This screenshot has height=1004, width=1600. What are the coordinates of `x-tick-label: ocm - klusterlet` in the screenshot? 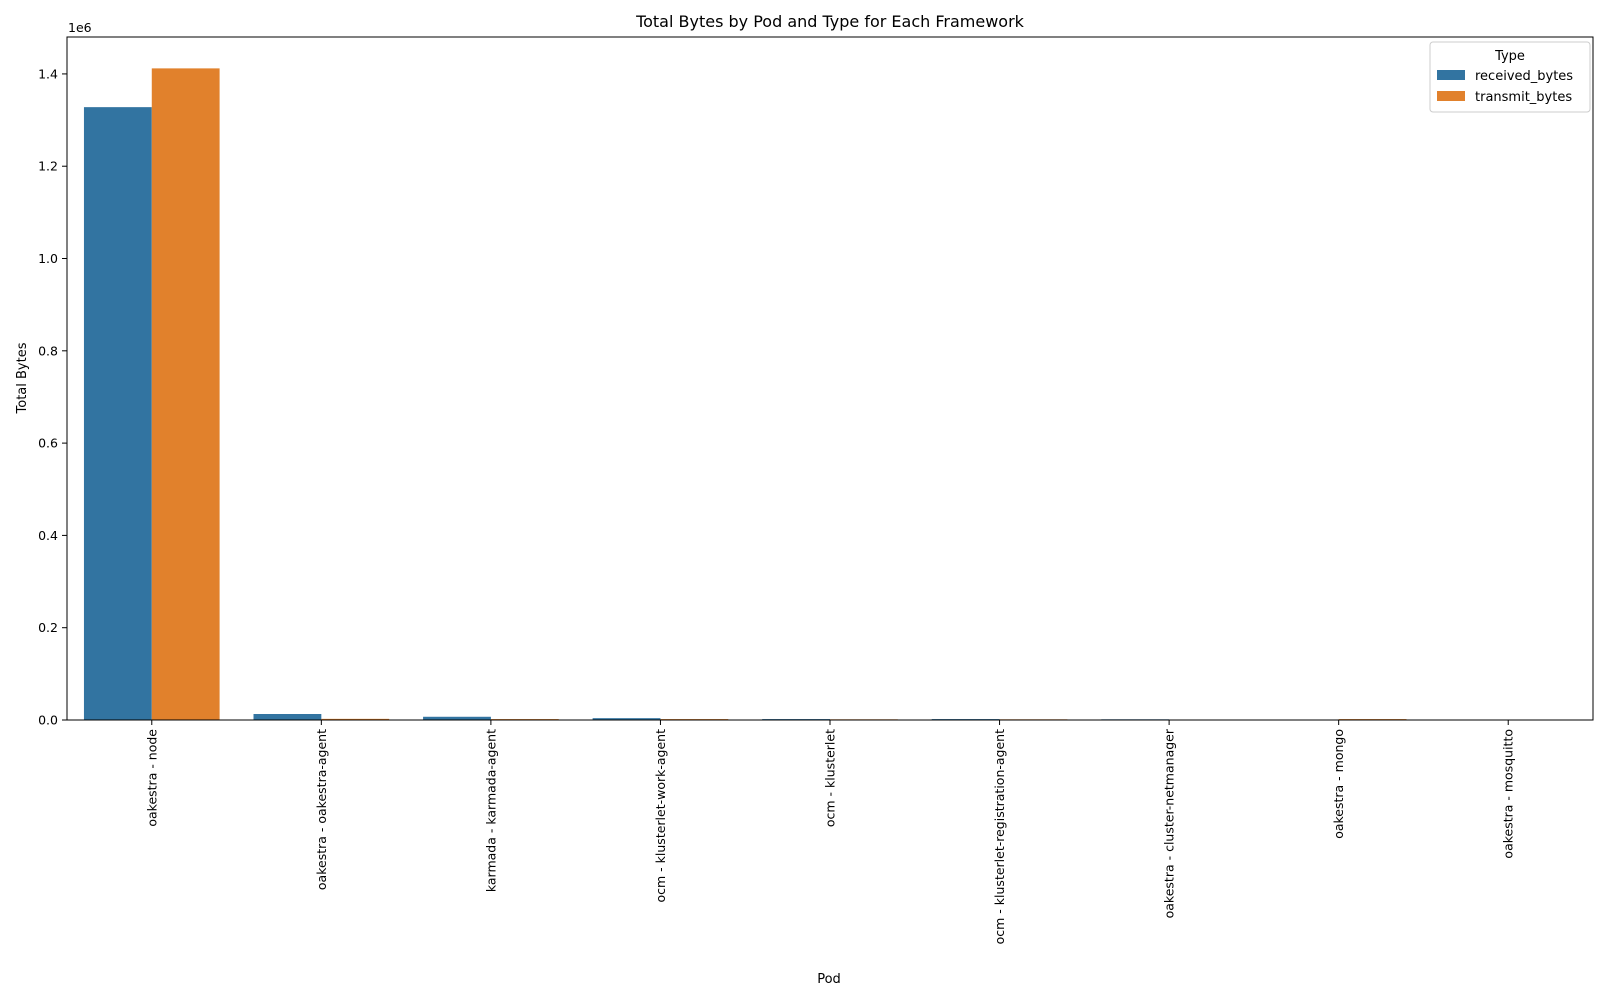 It's located at (830, 778).